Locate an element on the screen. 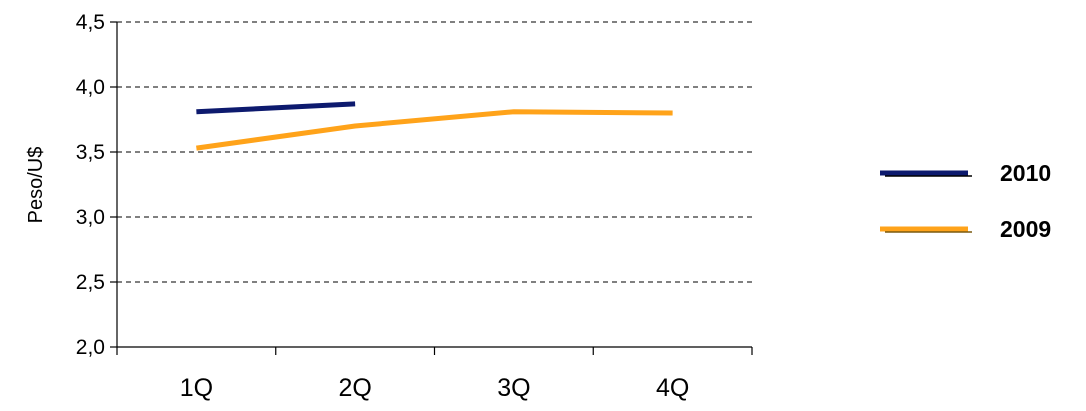  y-tick-label: 4,0 is located at coordinates (90, 87).